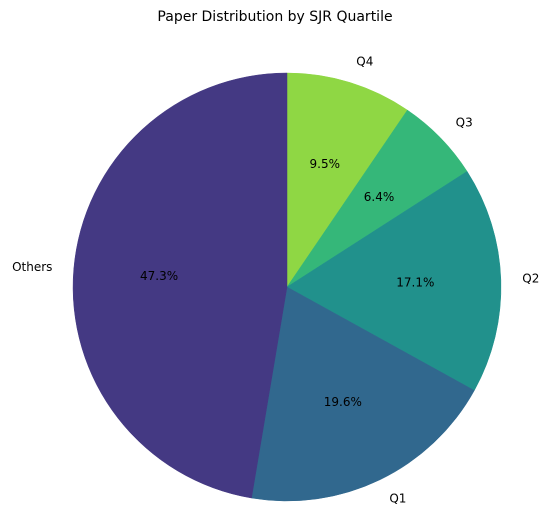 Image resolution: width=550 pixels, height=511 pixels. Describe the element at coordinates (159, 276) in the screenshot. I see `pct-label-others: 47.3%` at that location.